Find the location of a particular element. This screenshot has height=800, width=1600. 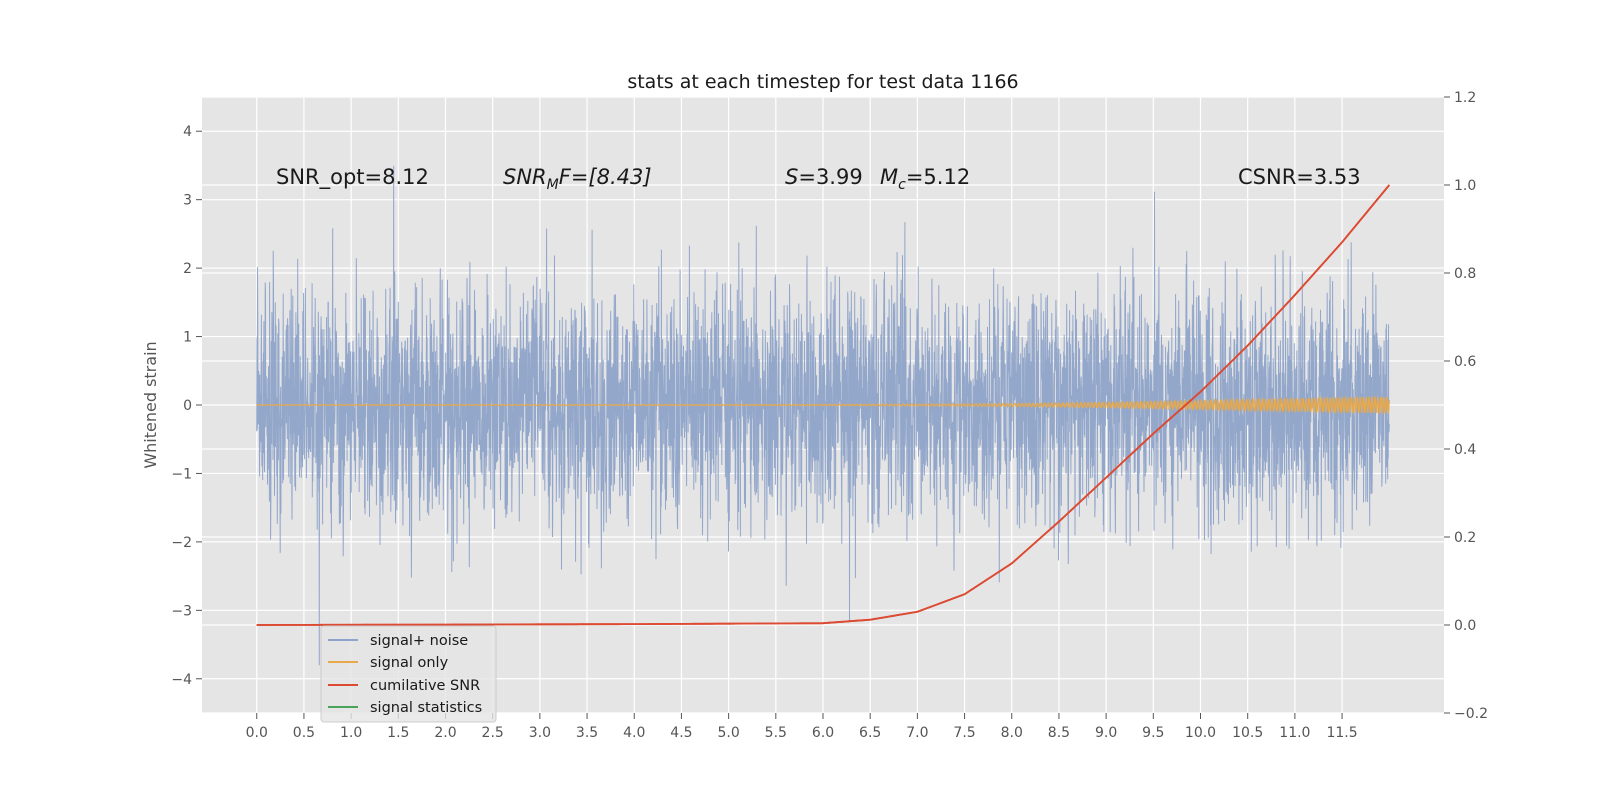

y2-tick-label: 0.2 is located at coordinates (1465, 538).